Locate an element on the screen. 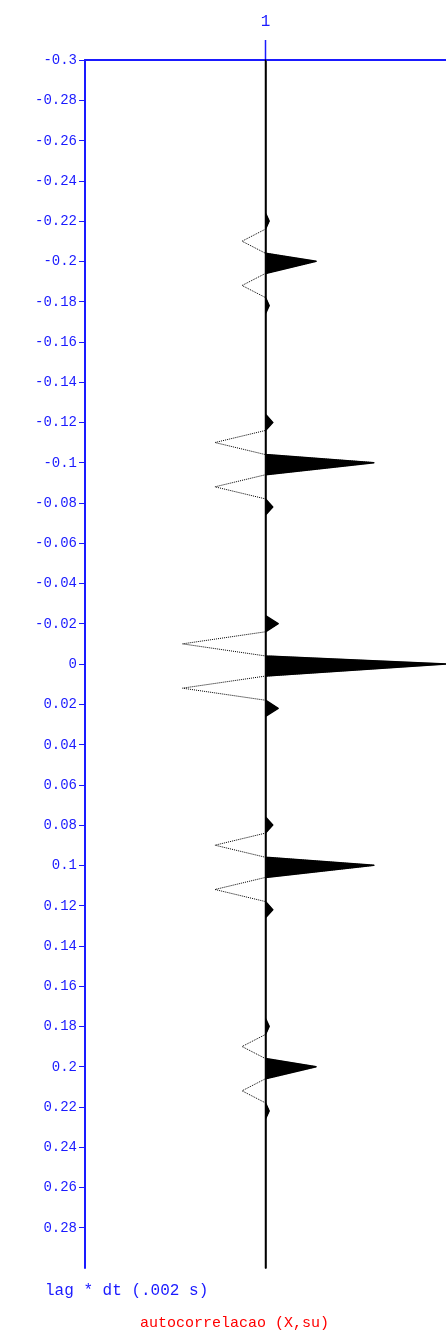 This screenshot has height=1338, width=446. y-tick-label: 0.02 is located at coordinates (60, 704).